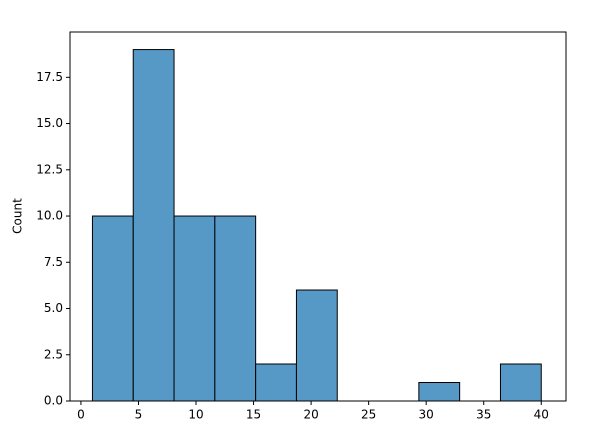  What do you see at coordinates (426, 415) in the screenshot?
I see `x-tick-label: 30` at bounding box center [426, 415].